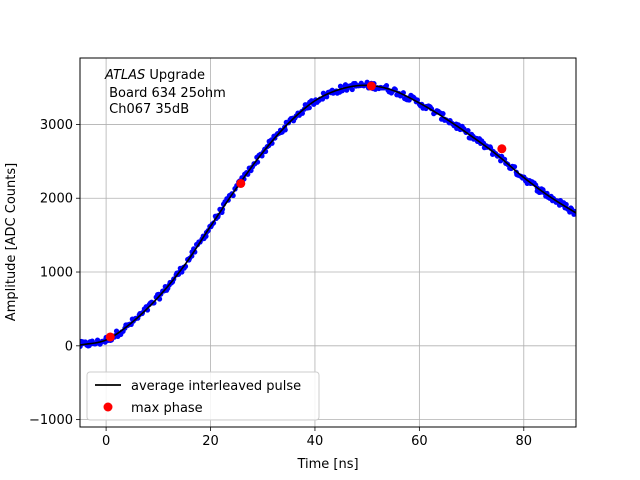 This screenshot has height=480, width=640. Describe the element at coordinates (106, 441) in the screenshot. I see `x-tick-label: 0` at that location.